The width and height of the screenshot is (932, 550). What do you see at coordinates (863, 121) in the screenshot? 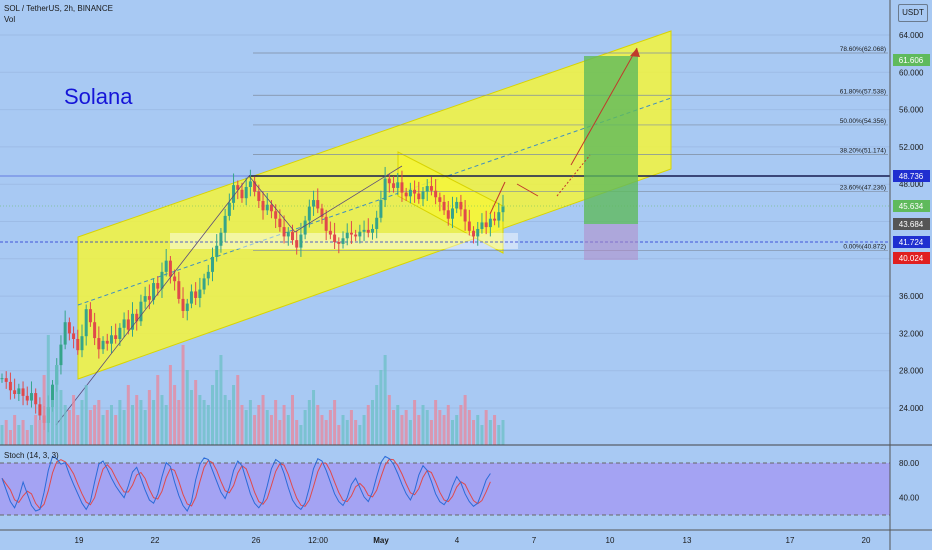
I see `fib-level-label: 50.00%(54.356)` at bounding box center [863, 121].